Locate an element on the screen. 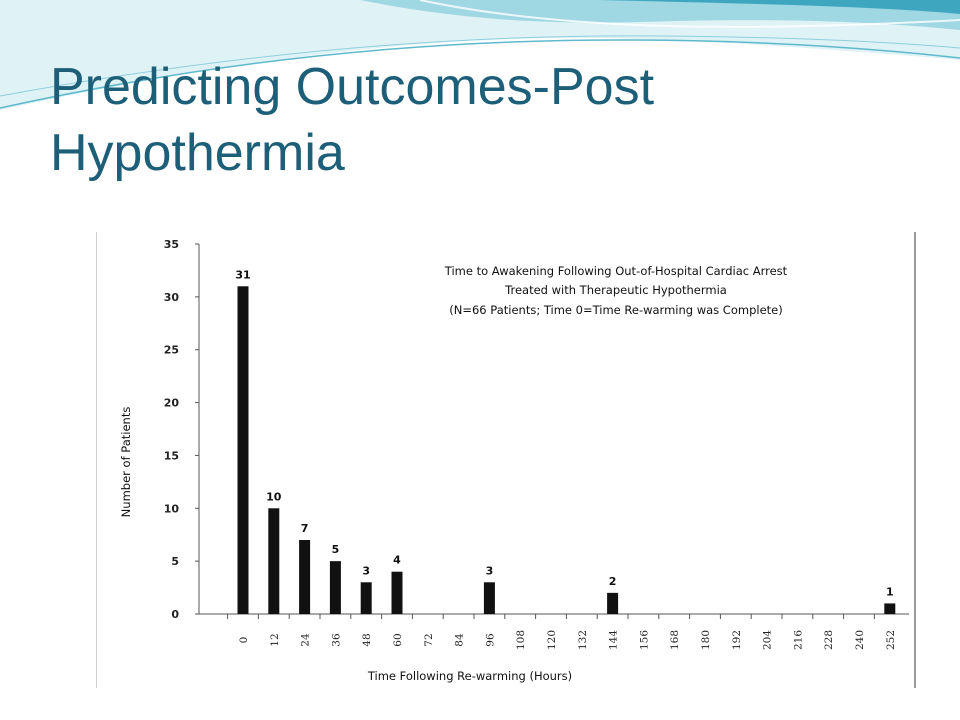  x-axis-title: Time Following Re-warming (Hours) is located at coordinates (469, 676).